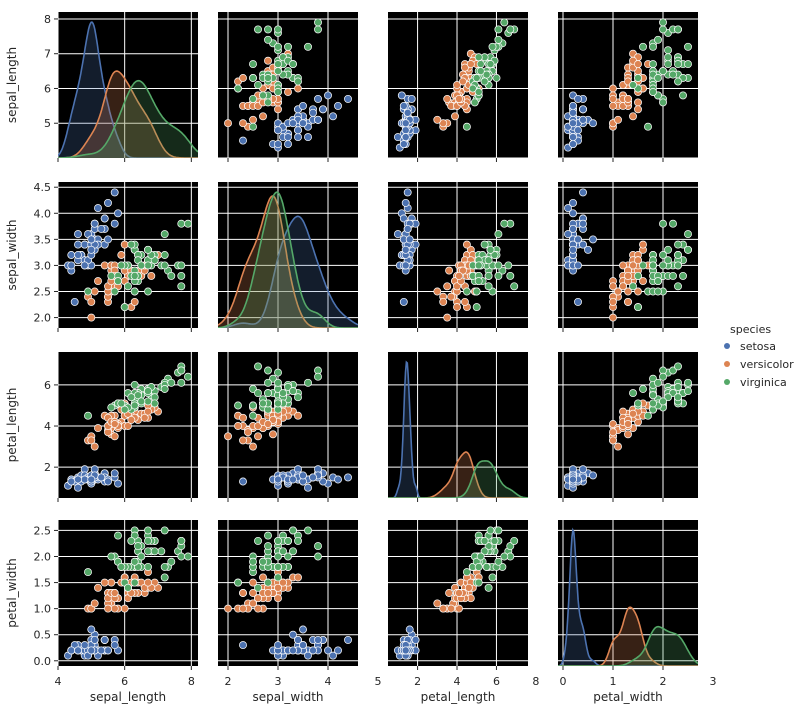  I want to click on kde-fill-versicolor, so click(288, 262).